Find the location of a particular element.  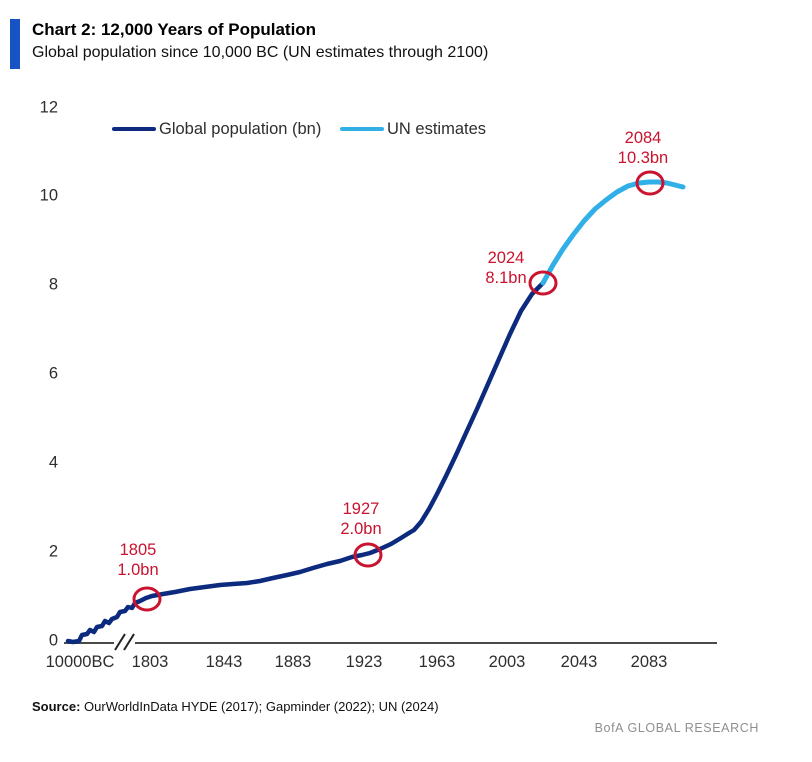

annotation-2084: 2084 10.3bn is located at coordinates (643, 148).